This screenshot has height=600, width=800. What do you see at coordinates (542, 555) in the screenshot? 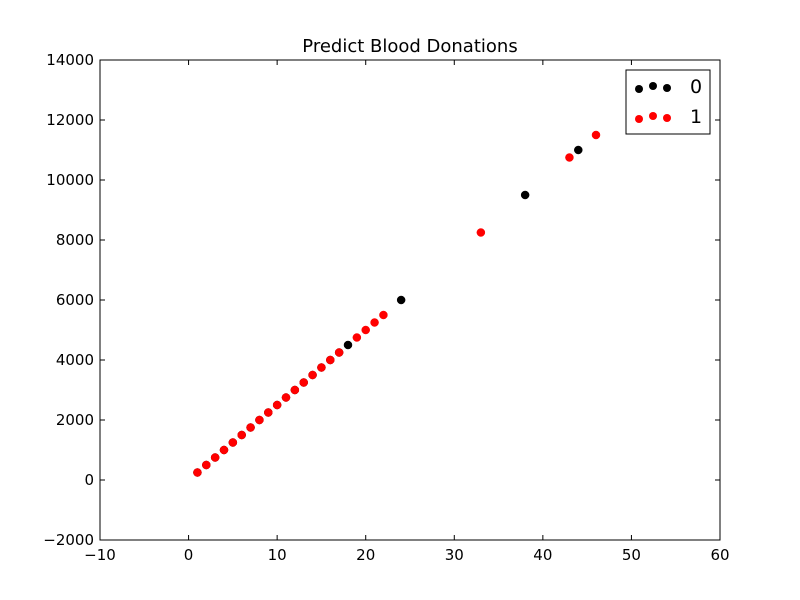
I see `x-tick-label: 40` at bounding box center [542, 555].